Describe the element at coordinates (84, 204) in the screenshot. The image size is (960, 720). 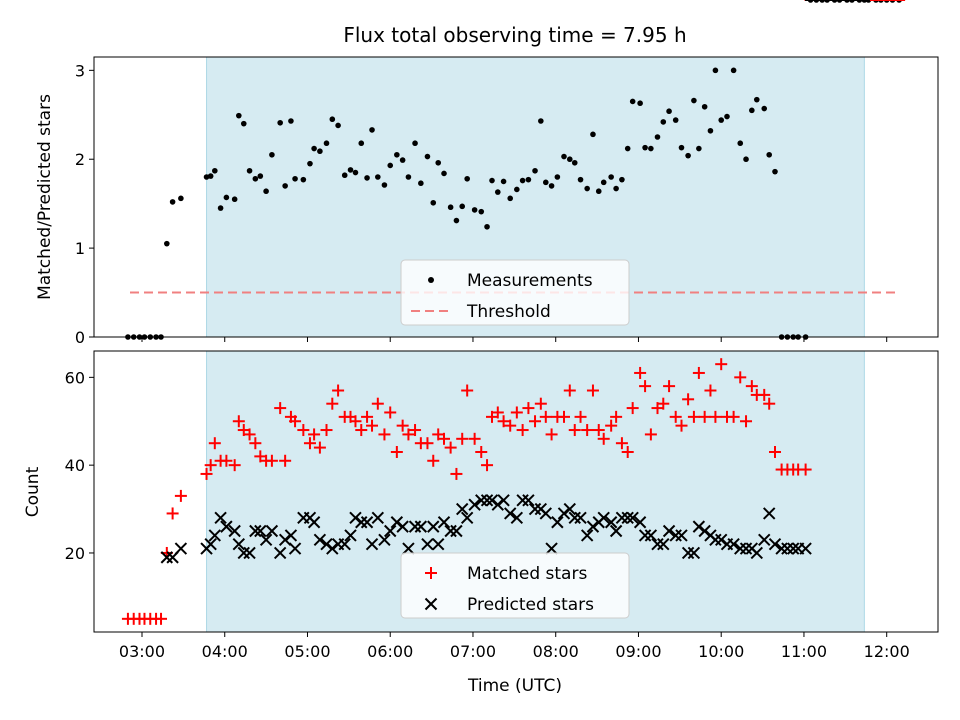
I see `top-y-ticks: 0 1 2 3` at that location.